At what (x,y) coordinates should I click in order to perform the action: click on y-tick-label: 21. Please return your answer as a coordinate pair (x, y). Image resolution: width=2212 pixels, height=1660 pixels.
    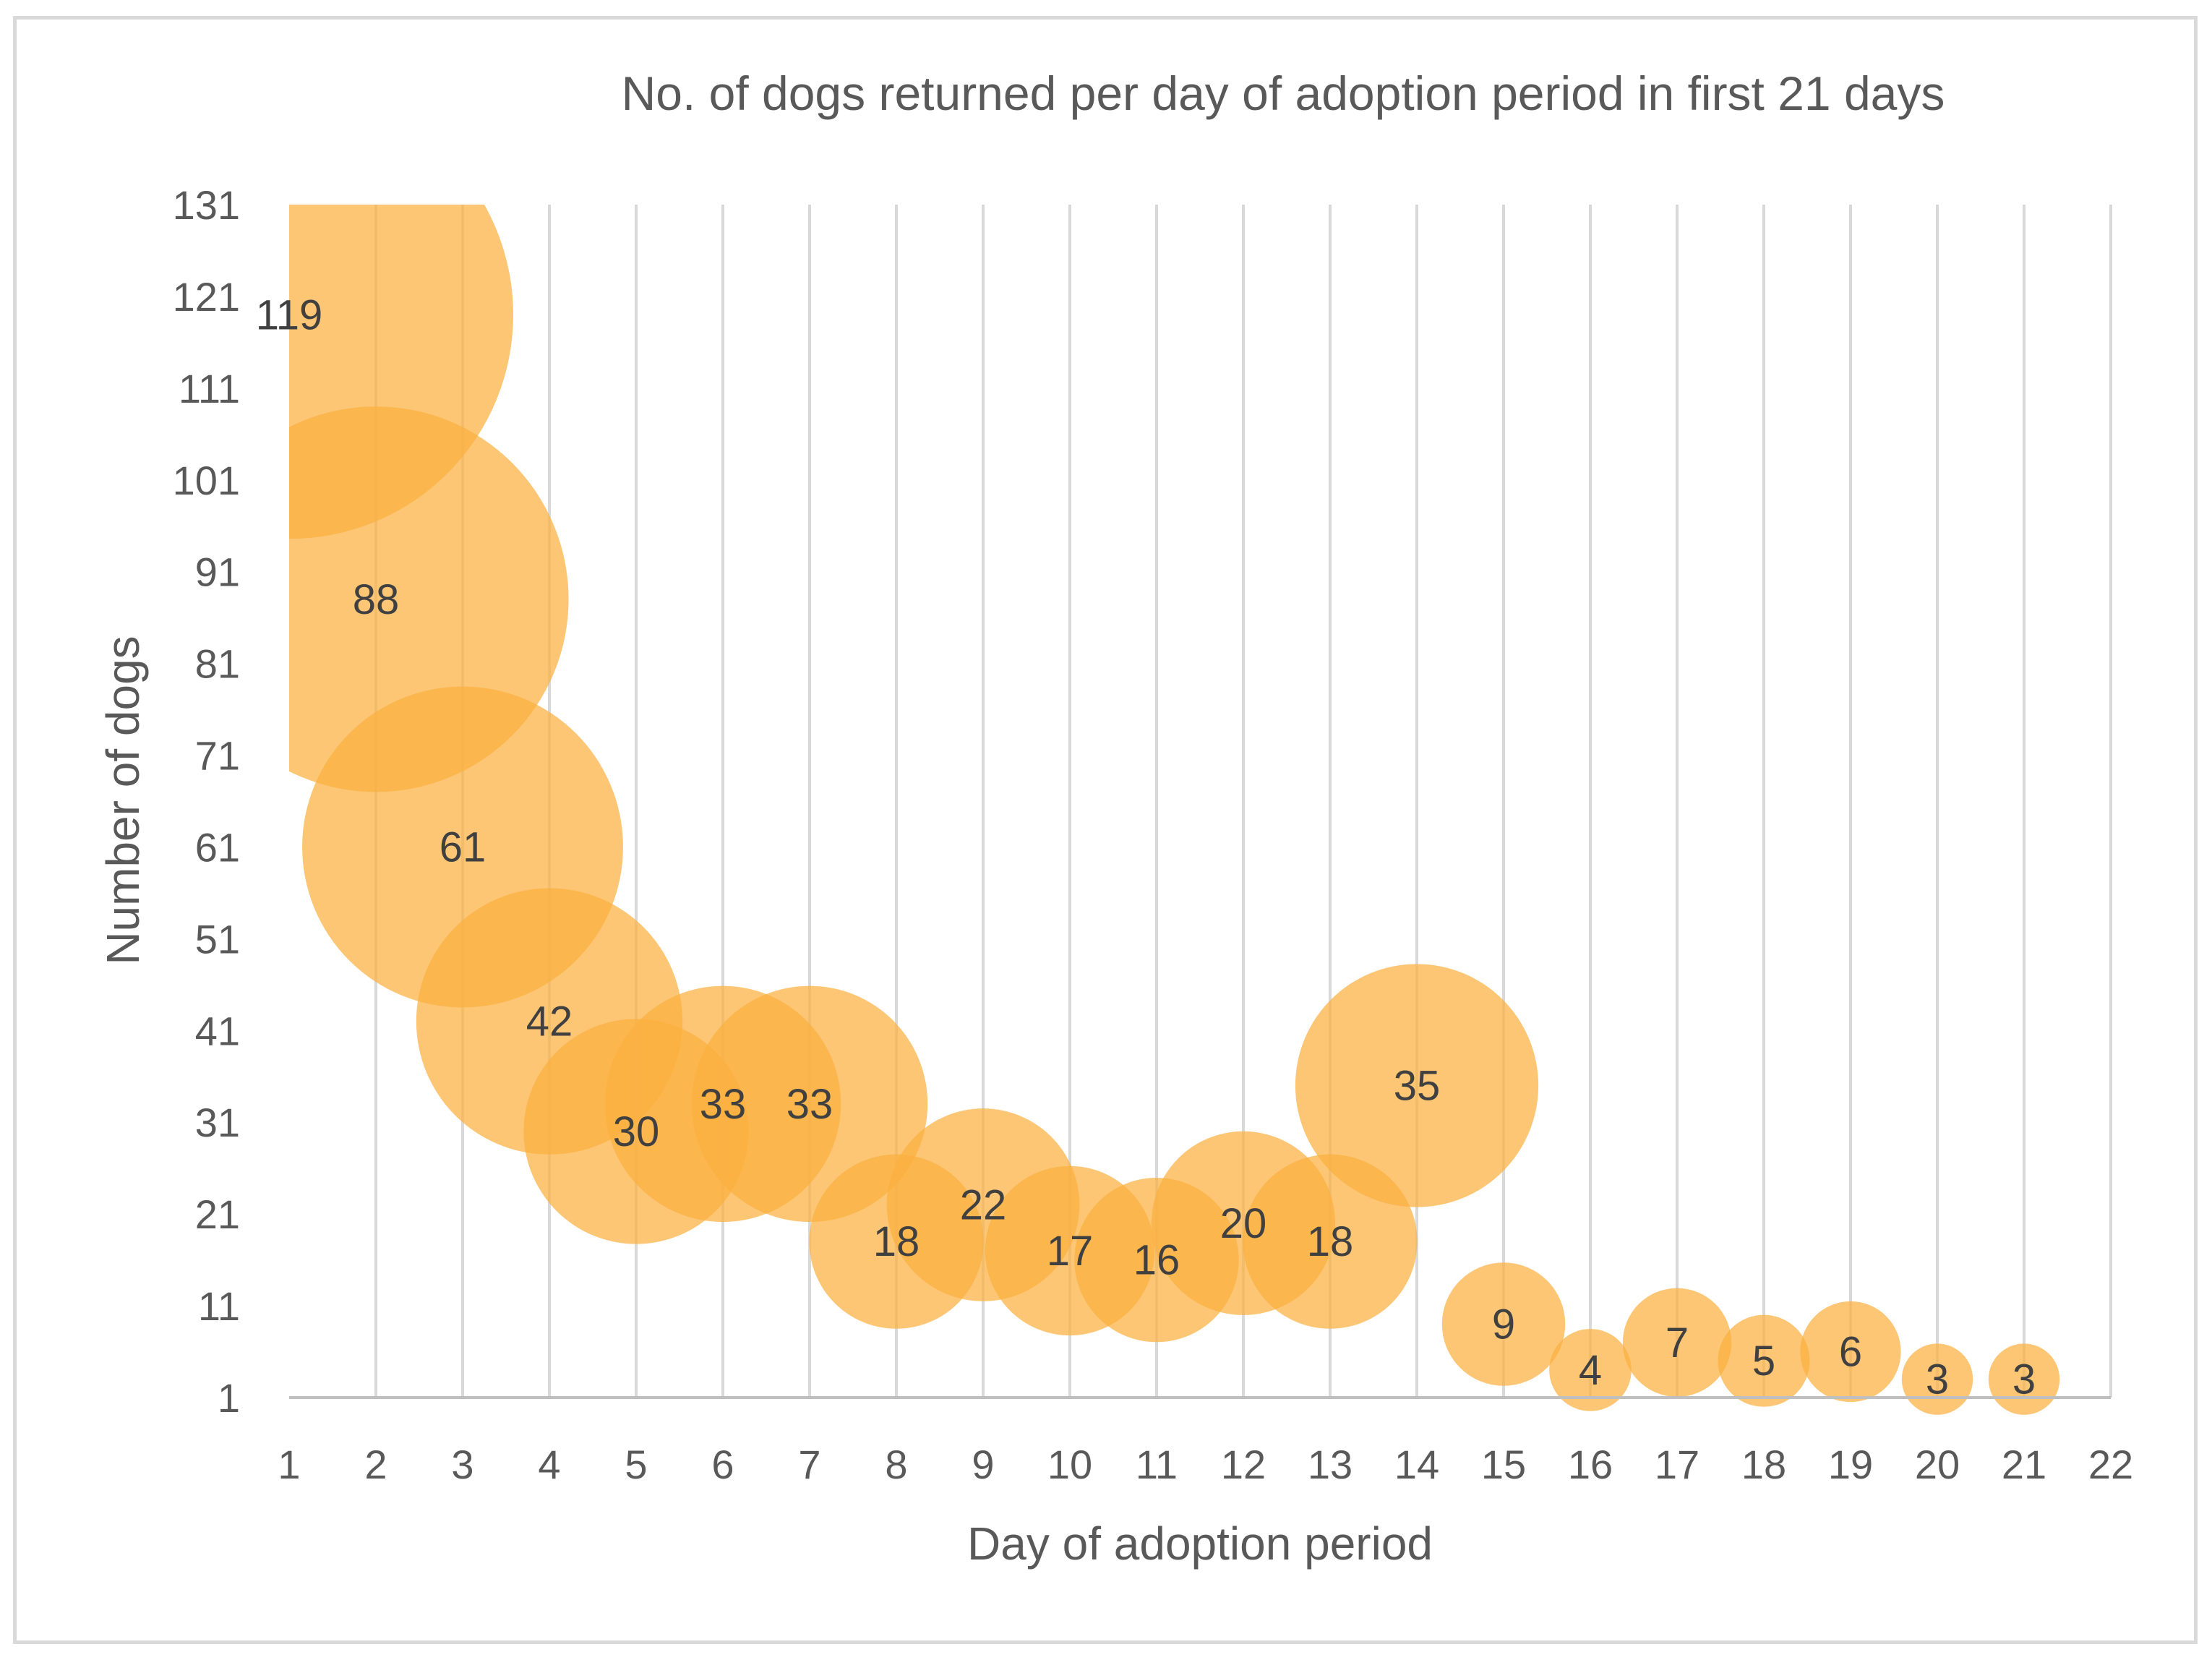
    Looking at the image, I should click on (218, 1214).